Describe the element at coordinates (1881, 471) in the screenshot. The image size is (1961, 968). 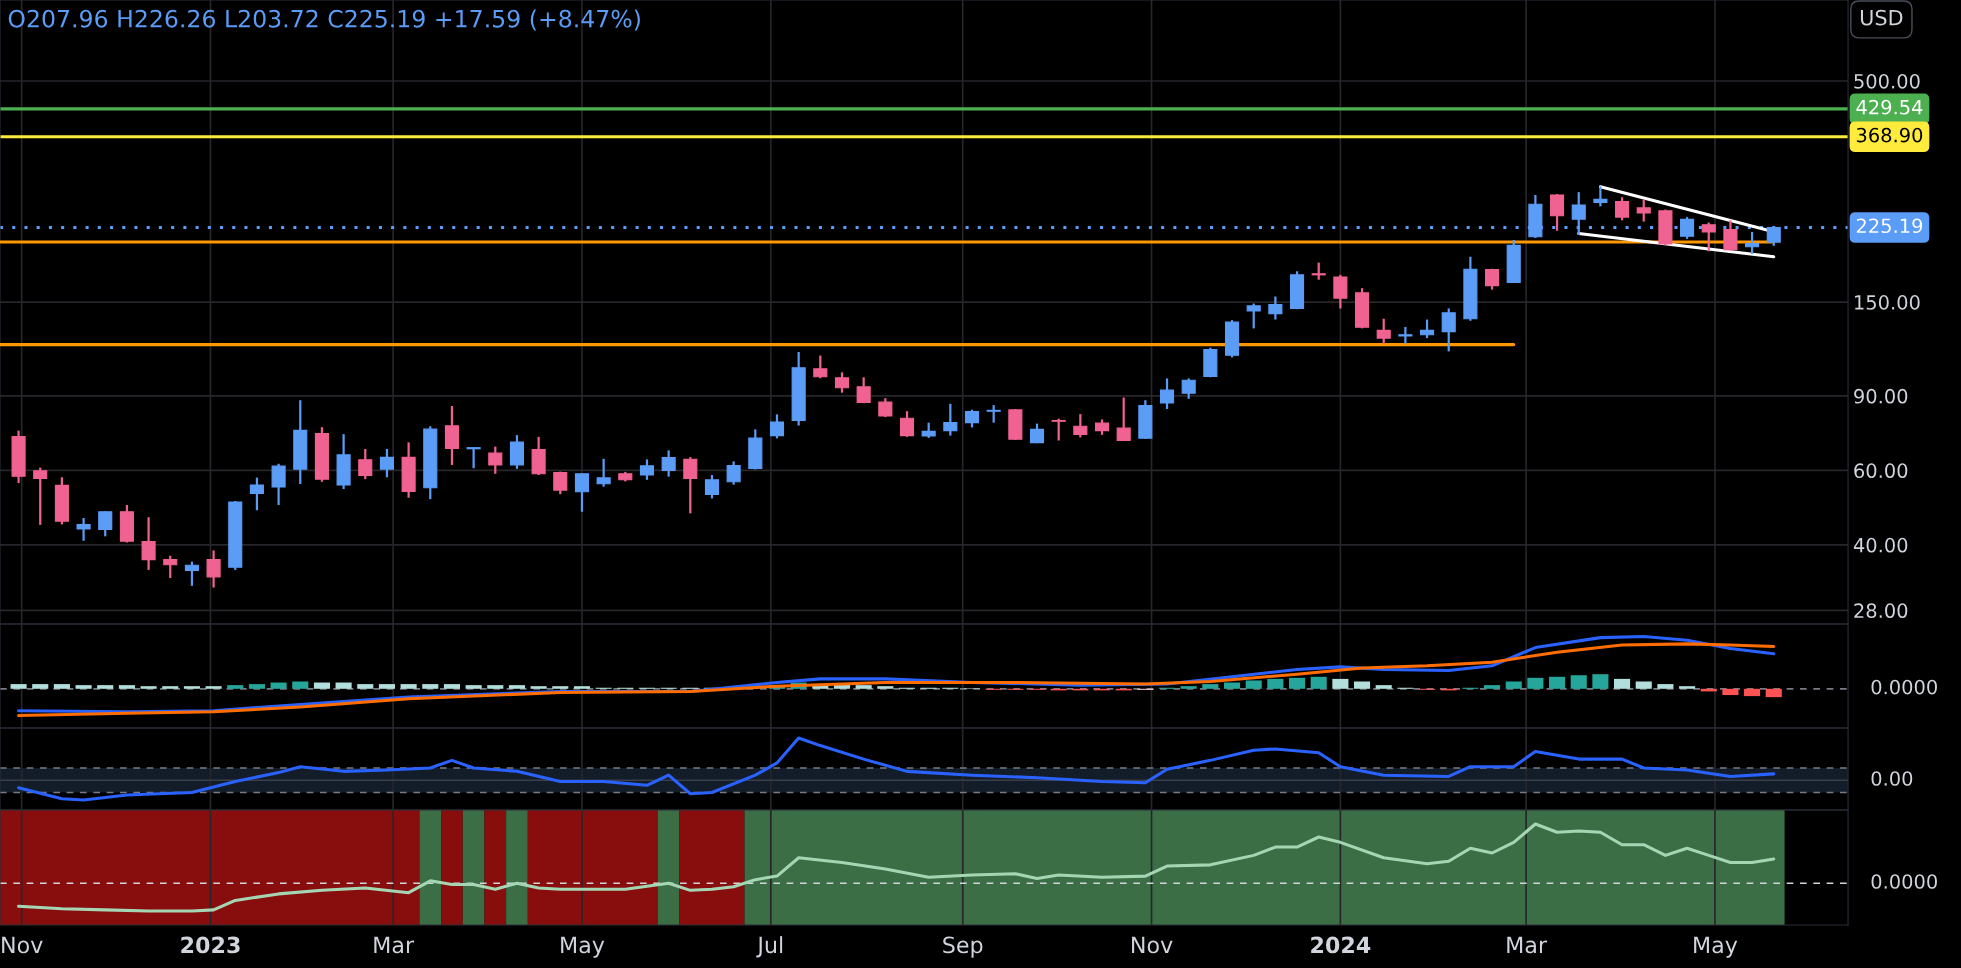
I see `y-tick-label: 60.00` at that location.